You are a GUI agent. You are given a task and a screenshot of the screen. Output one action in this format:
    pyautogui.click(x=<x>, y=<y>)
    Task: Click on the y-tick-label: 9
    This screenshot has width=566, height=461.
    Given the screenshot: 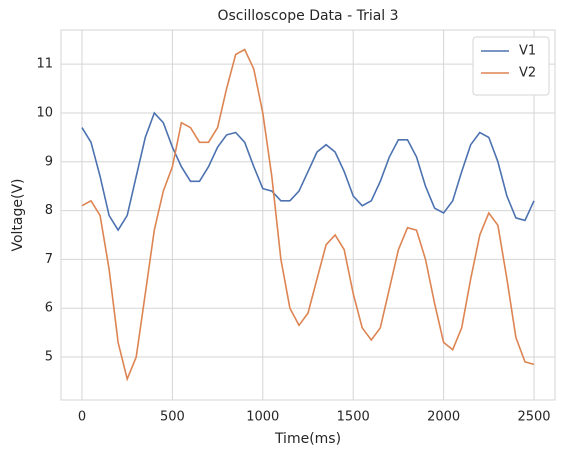 What is the action you would take?
    pyautogui.click(x=49, y=161)
    